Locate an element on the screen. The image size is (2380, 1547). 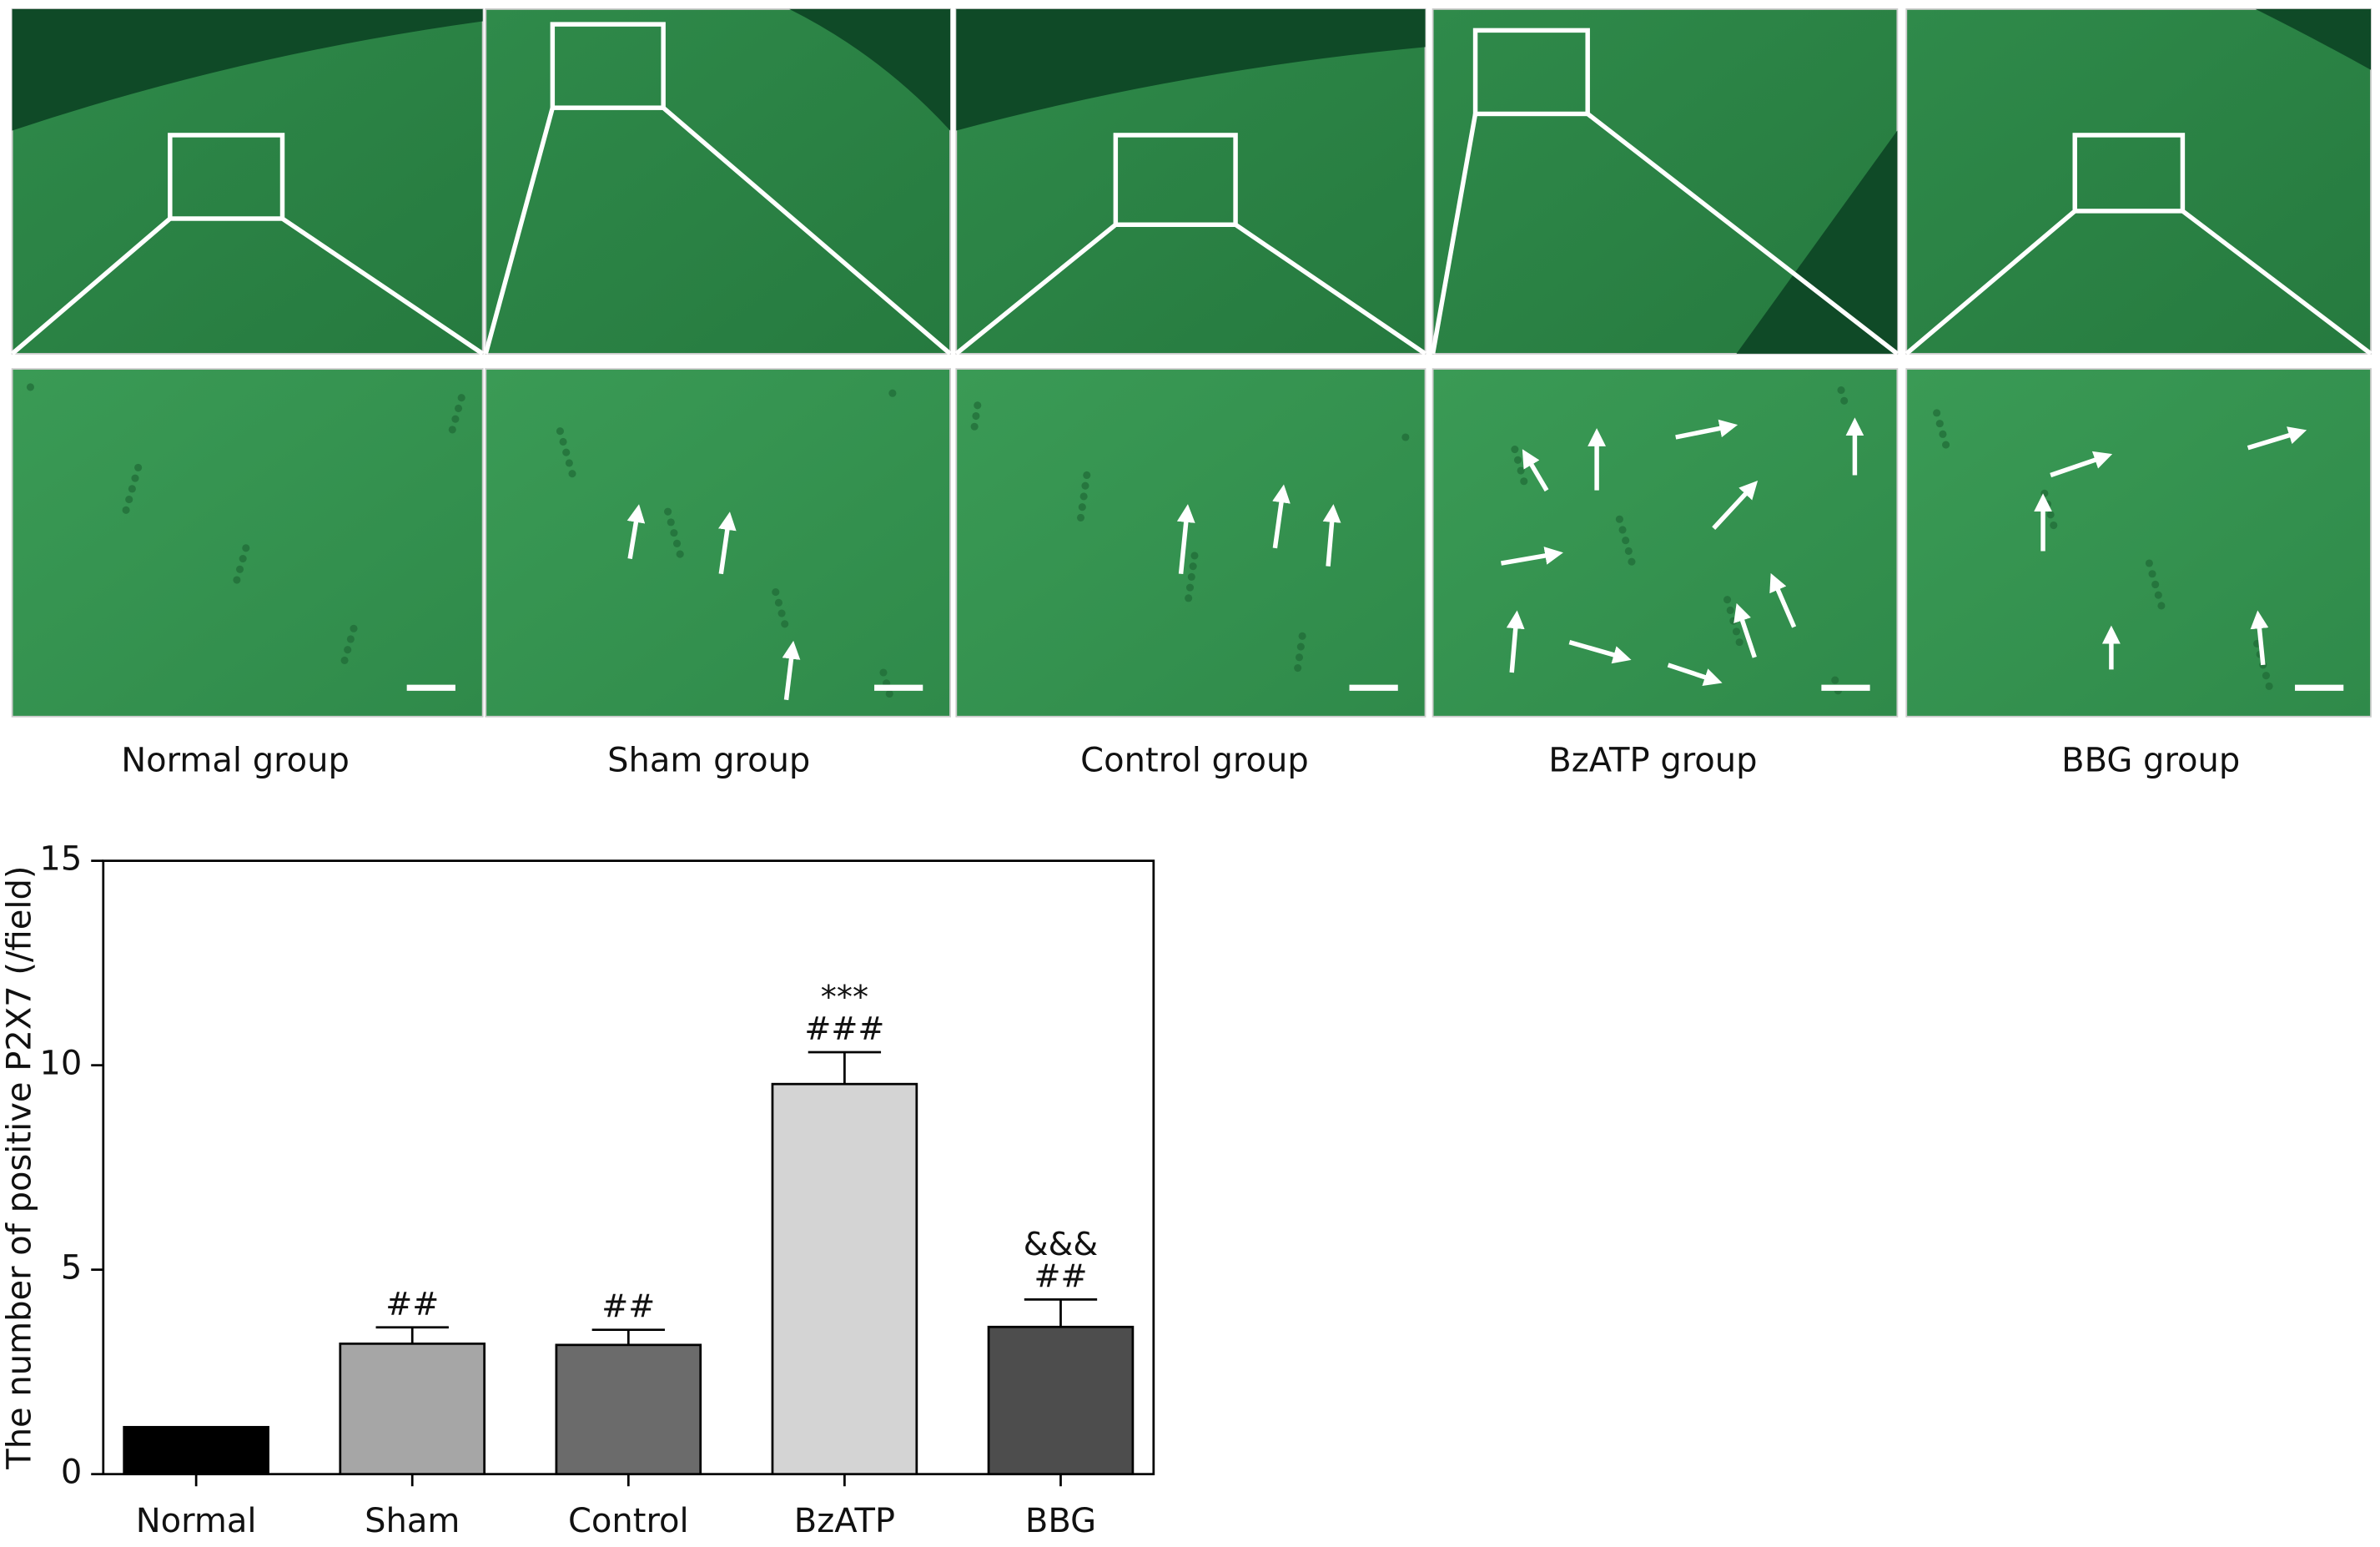
y-tick-label: 15 is located at coordinates (60, 859).